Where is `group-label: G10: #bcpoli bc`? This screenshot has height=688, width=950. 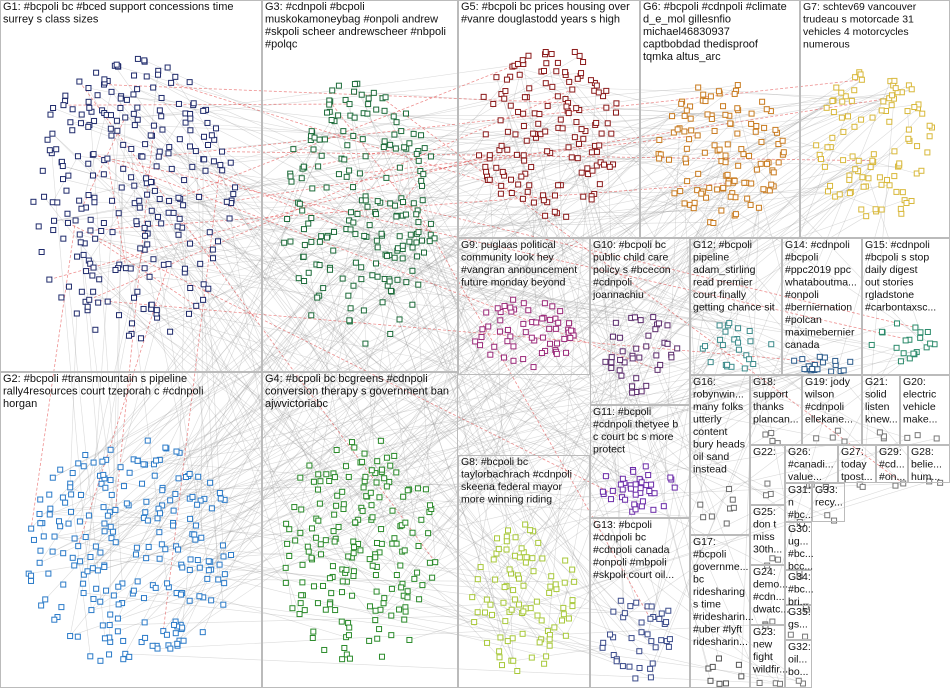
group-label: G10: #bcpoli bc is located at coordinates (629, 245).